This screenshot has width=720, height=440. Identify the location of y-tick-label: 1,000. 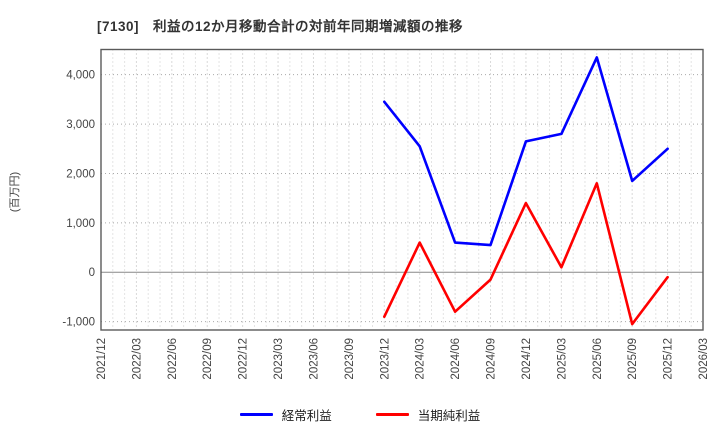
(80, 224).